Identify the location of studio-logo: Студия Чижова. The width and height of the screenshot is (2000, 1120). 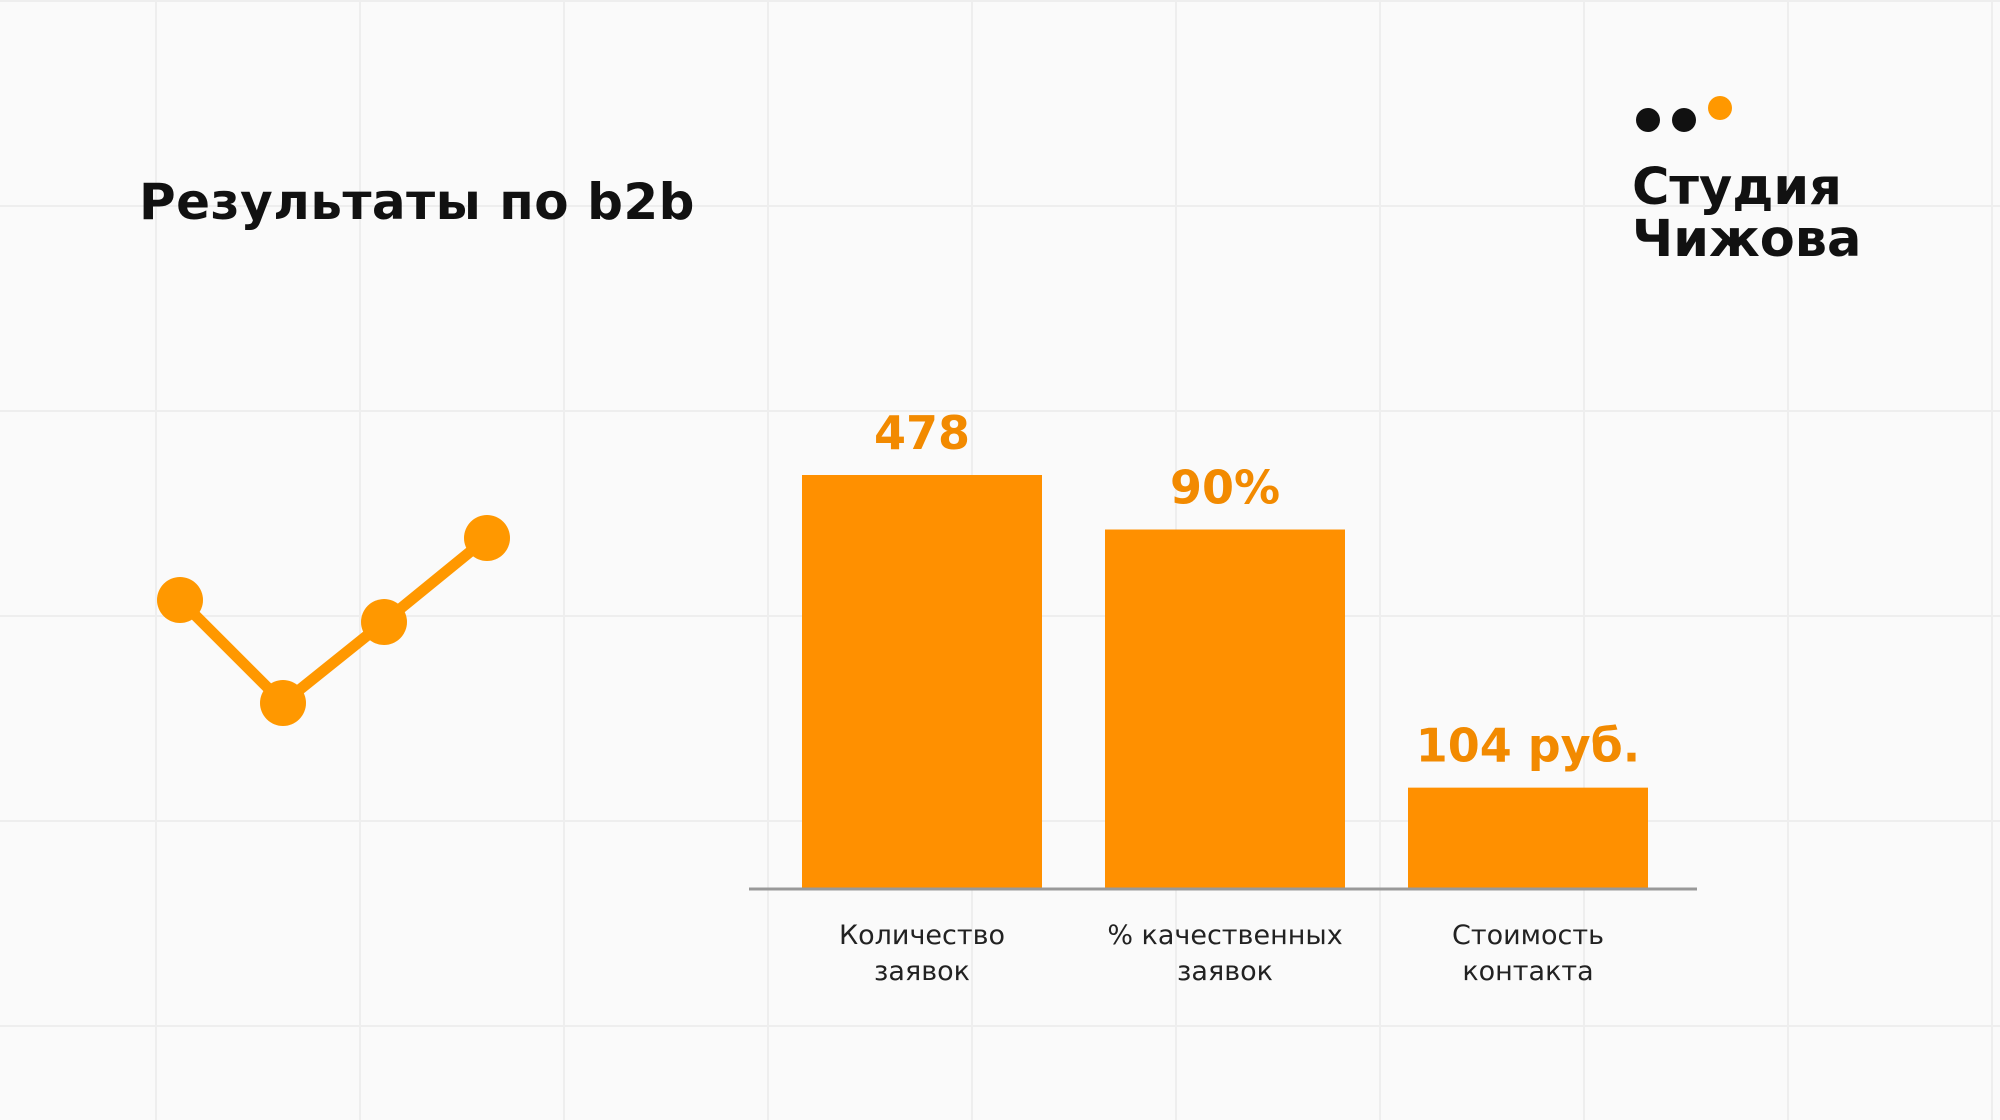
(1750, 186).